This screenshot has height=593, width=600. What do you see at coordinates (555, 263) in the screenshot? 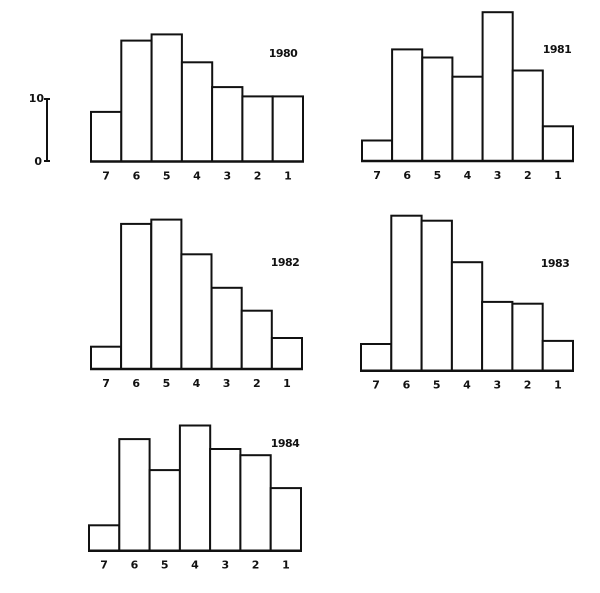
I see `year-label: 1983` at bounding box center [555, 263].